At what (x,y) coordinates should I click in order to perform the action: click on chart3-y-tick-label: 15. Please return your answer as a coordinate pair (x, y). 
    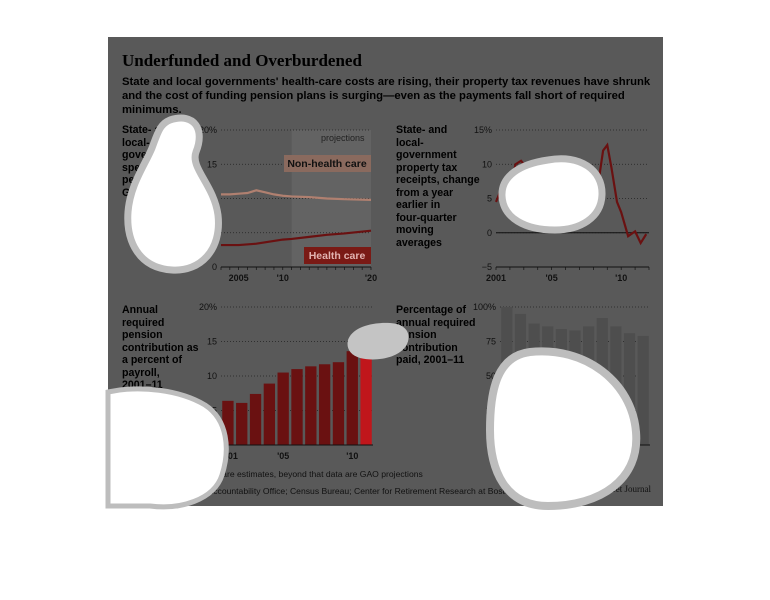
    Looking at the image, I should click on (212, 342).